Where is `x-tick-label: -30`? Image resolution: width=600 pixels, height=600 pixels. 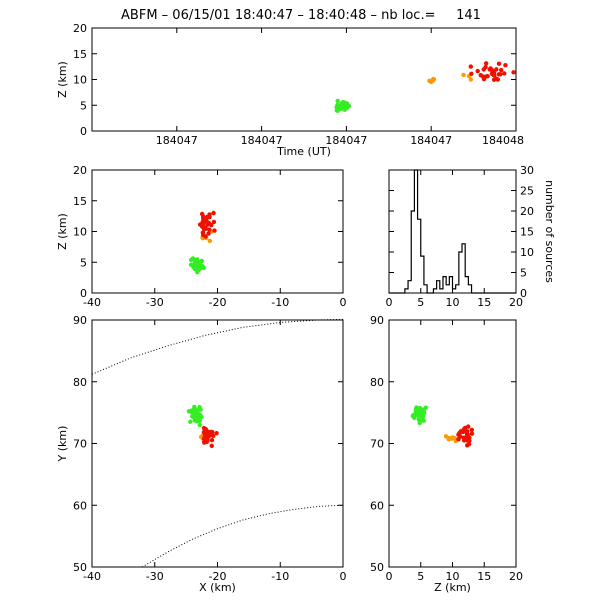
x-tick-label: -30 is located at coordinates (155, 302).